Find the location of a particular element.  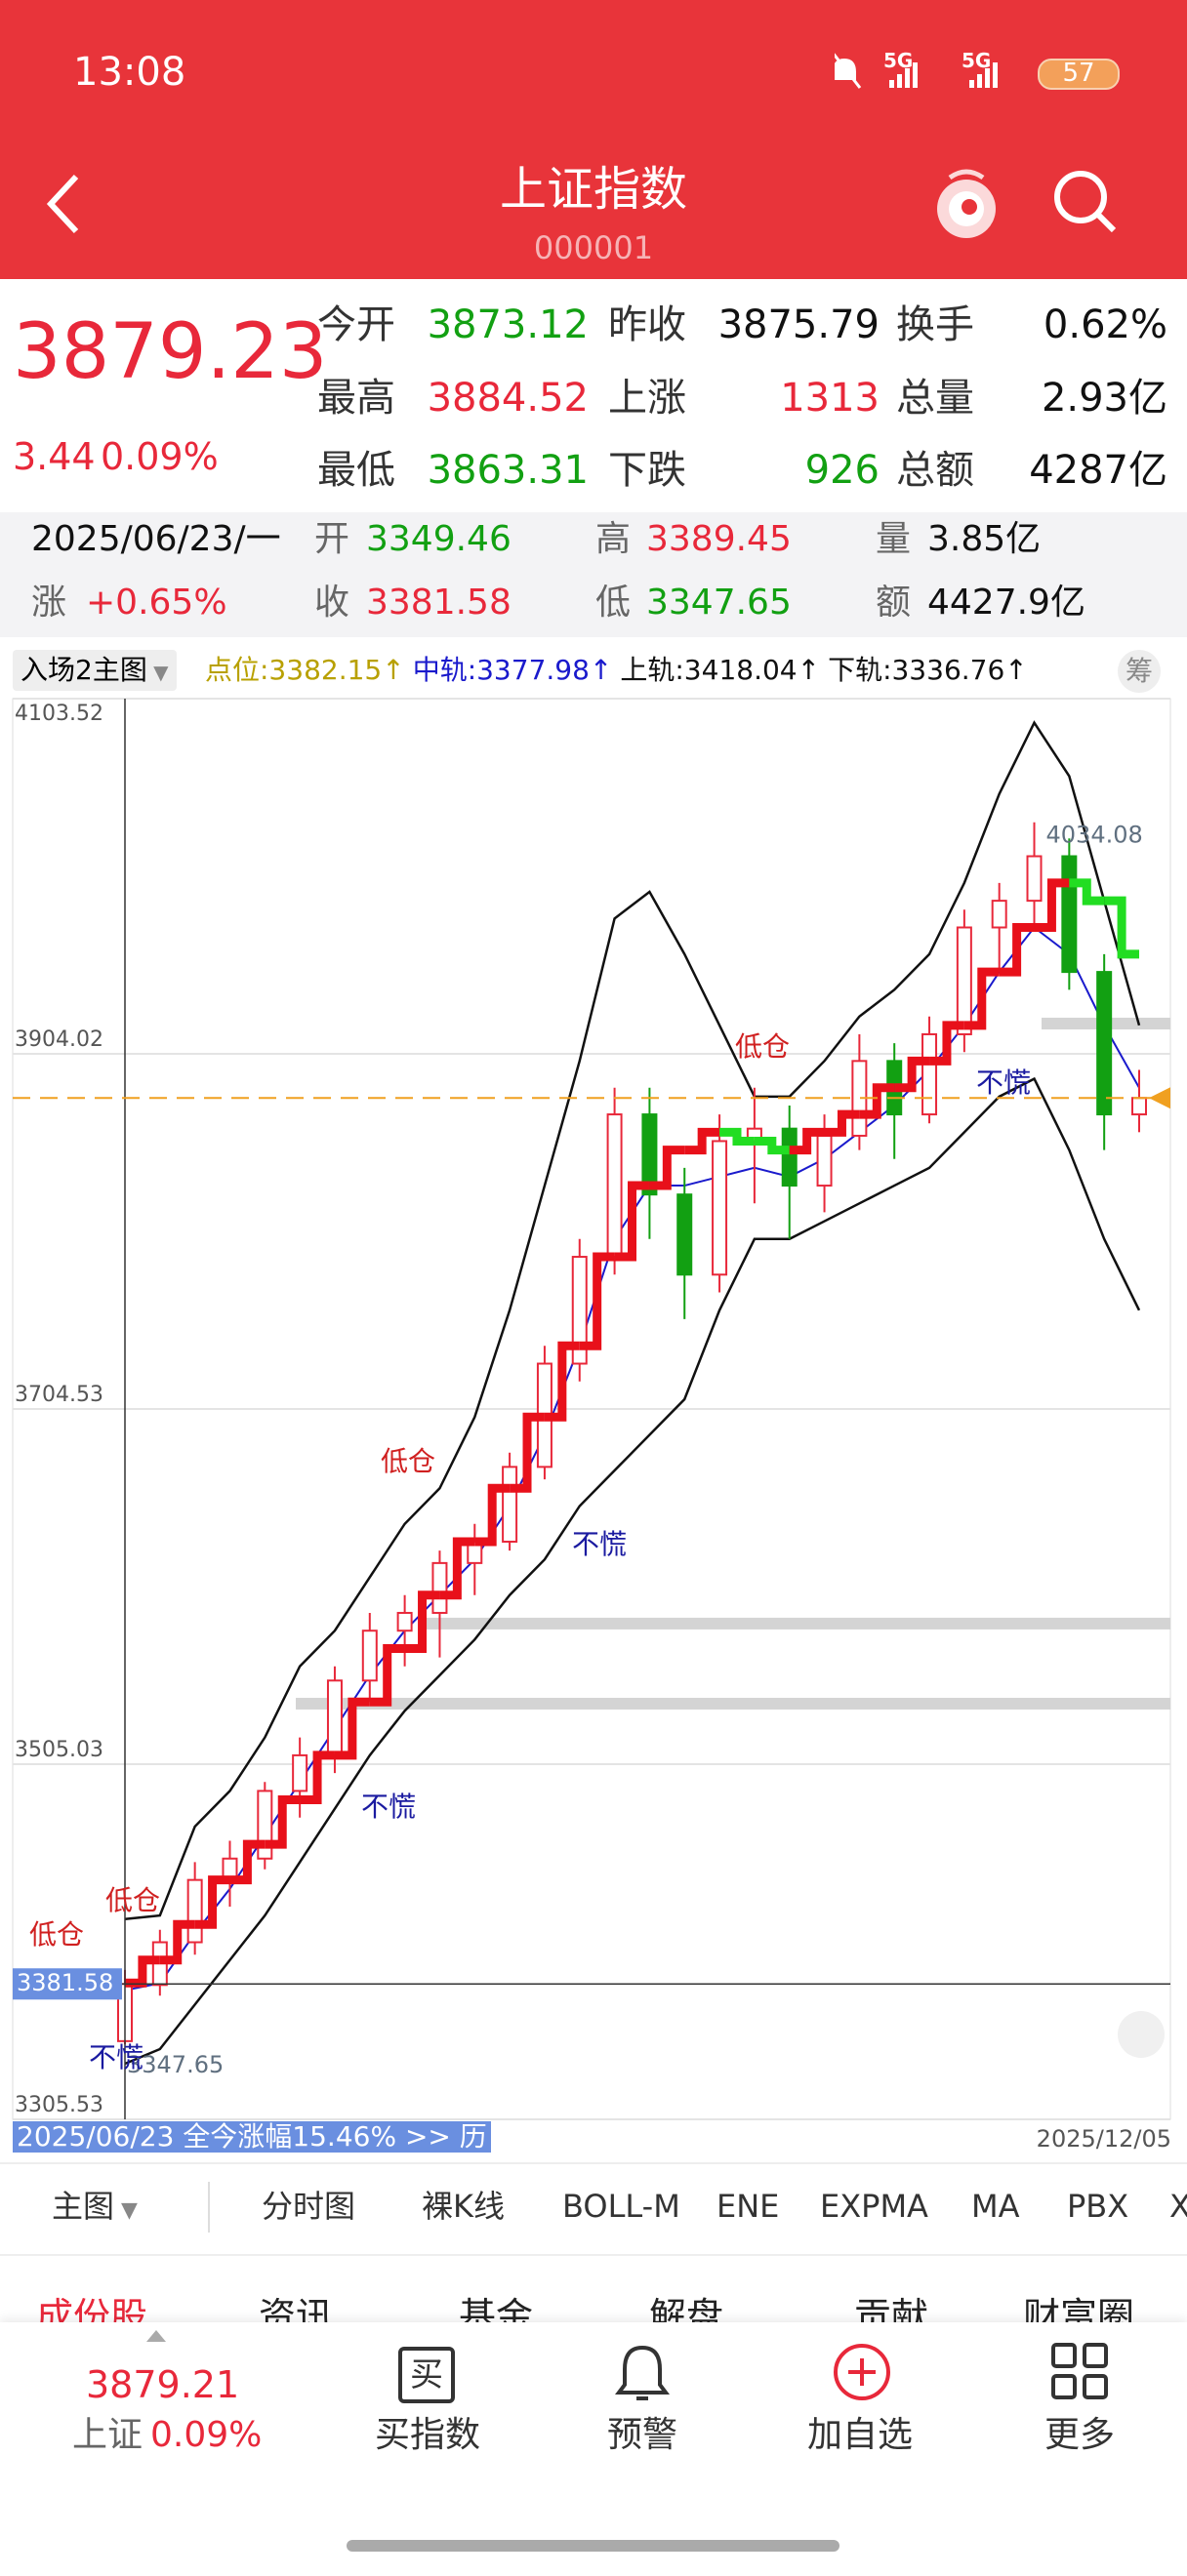

nav-icon: 买 is located at coordinates (426, 2375).